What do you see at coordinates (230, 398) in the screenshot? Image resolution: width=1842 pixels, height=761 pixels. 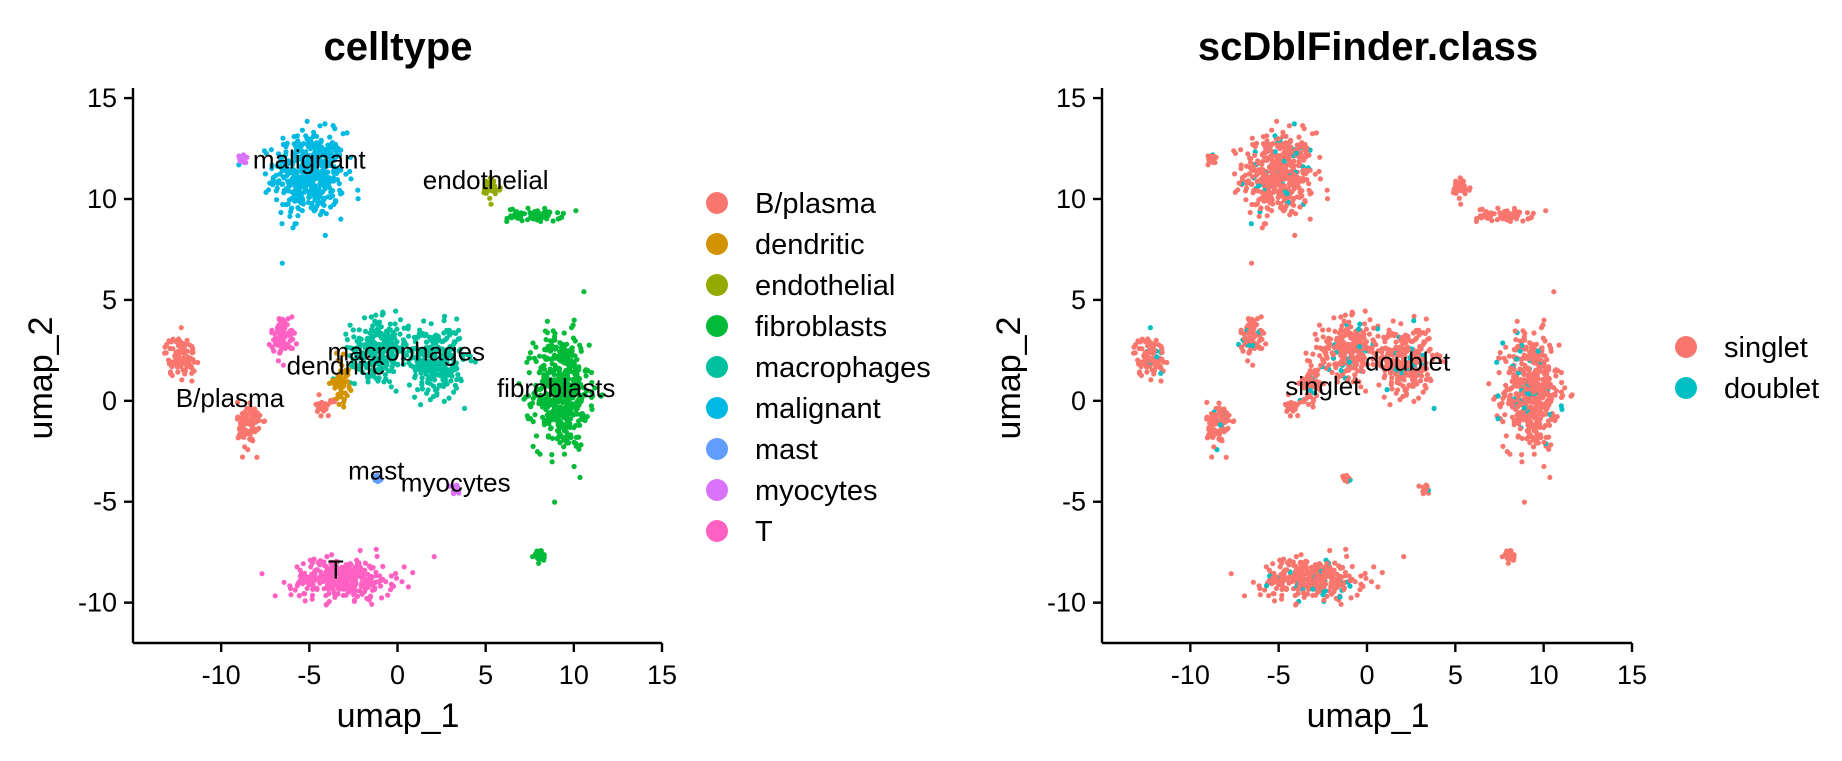 I see `cluster-label: B/plasma` at bounding box center [230, 398].